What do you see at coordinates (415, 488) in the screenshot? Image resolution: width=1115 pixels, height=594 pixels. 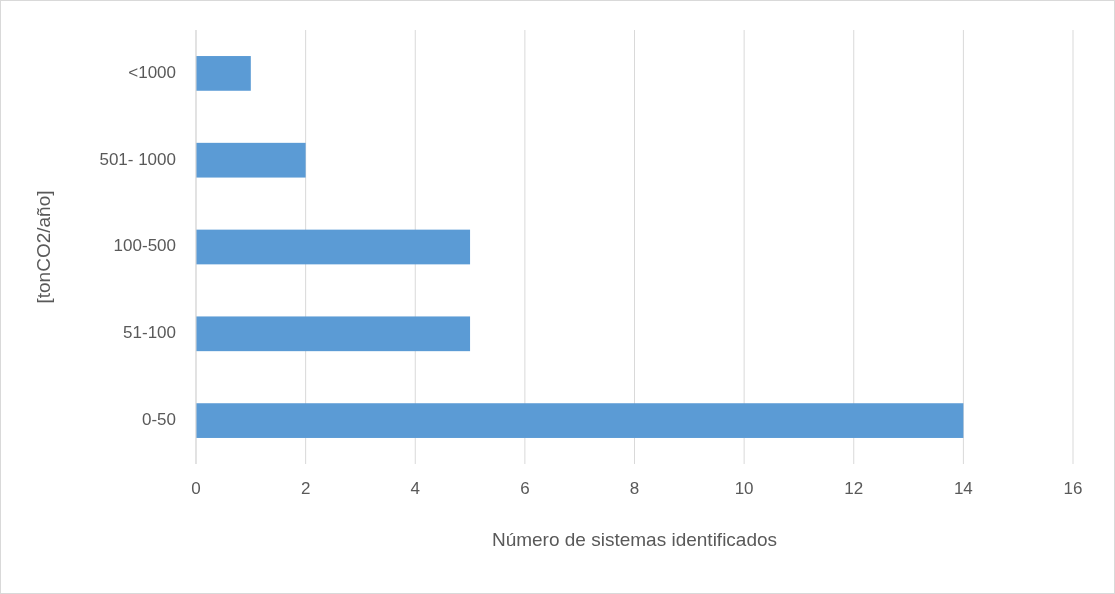 I see `x-tick-label: 4` at bounding box center [415, 488].